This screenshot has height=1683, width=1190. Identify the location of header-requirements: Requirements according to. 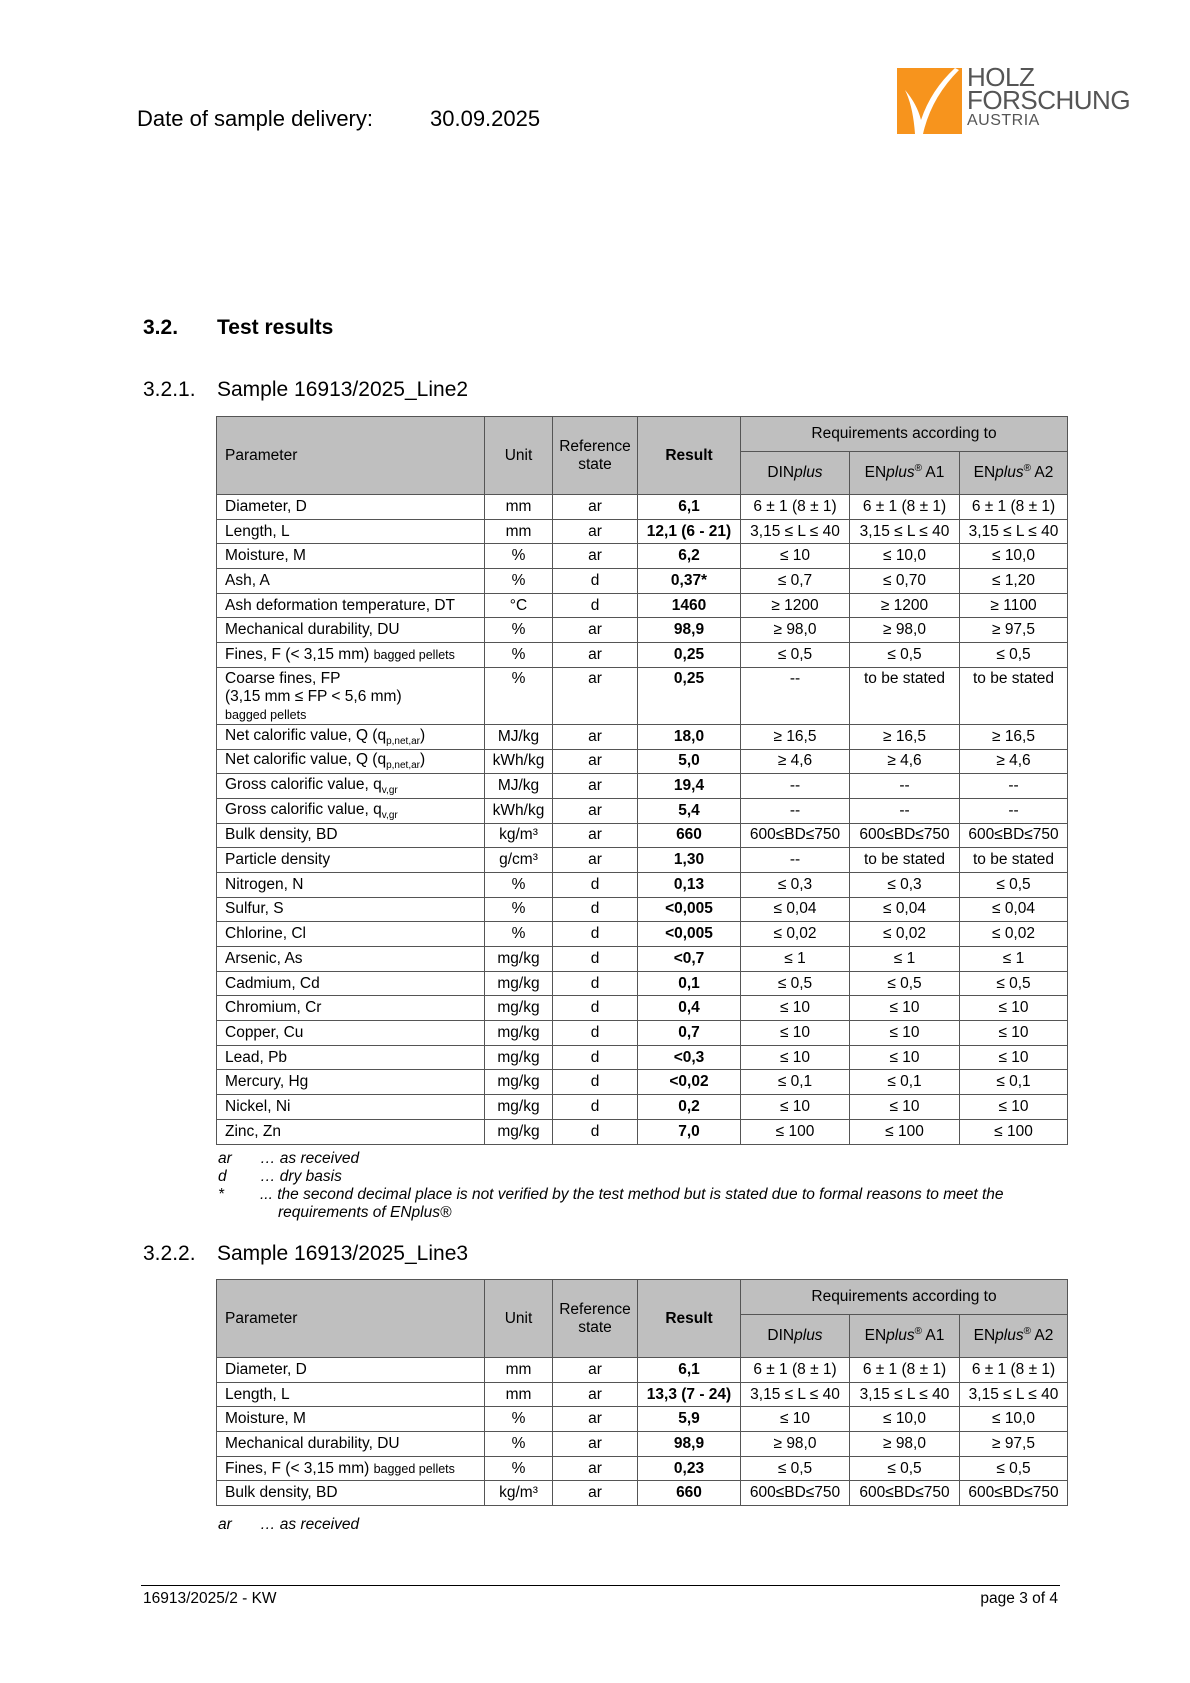
(904, 1297).